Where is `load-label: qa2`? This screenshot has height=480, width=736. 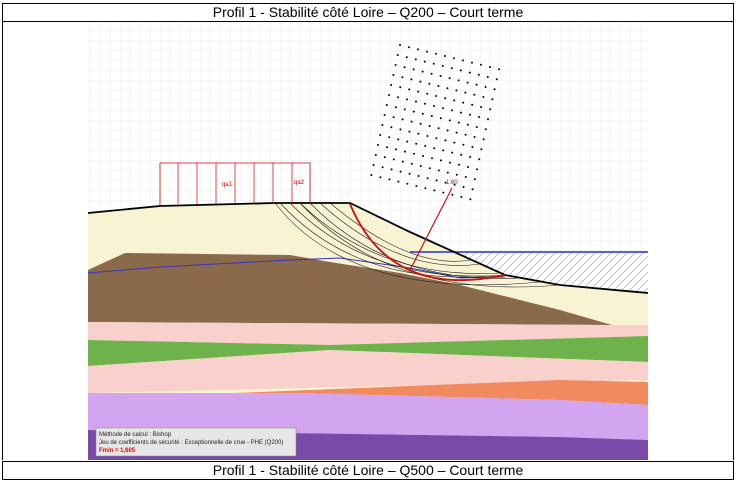
load-label: qa2 is located at coordinates (299, 183).